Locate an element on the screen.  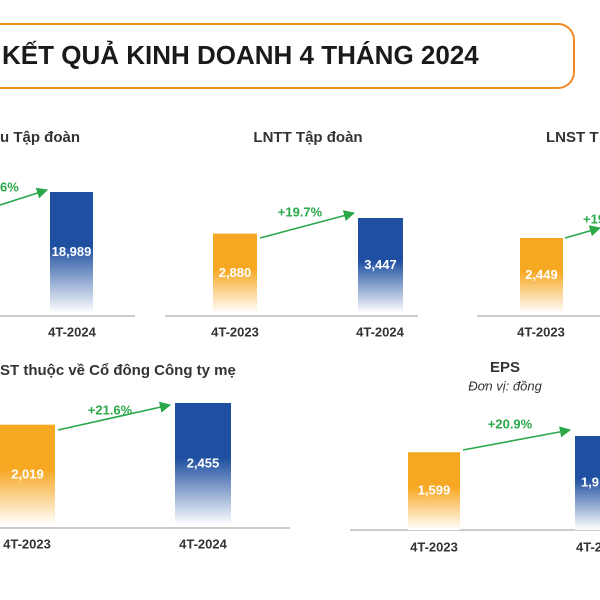
growth-label: +20.9% is located at coordinates (510, 423).